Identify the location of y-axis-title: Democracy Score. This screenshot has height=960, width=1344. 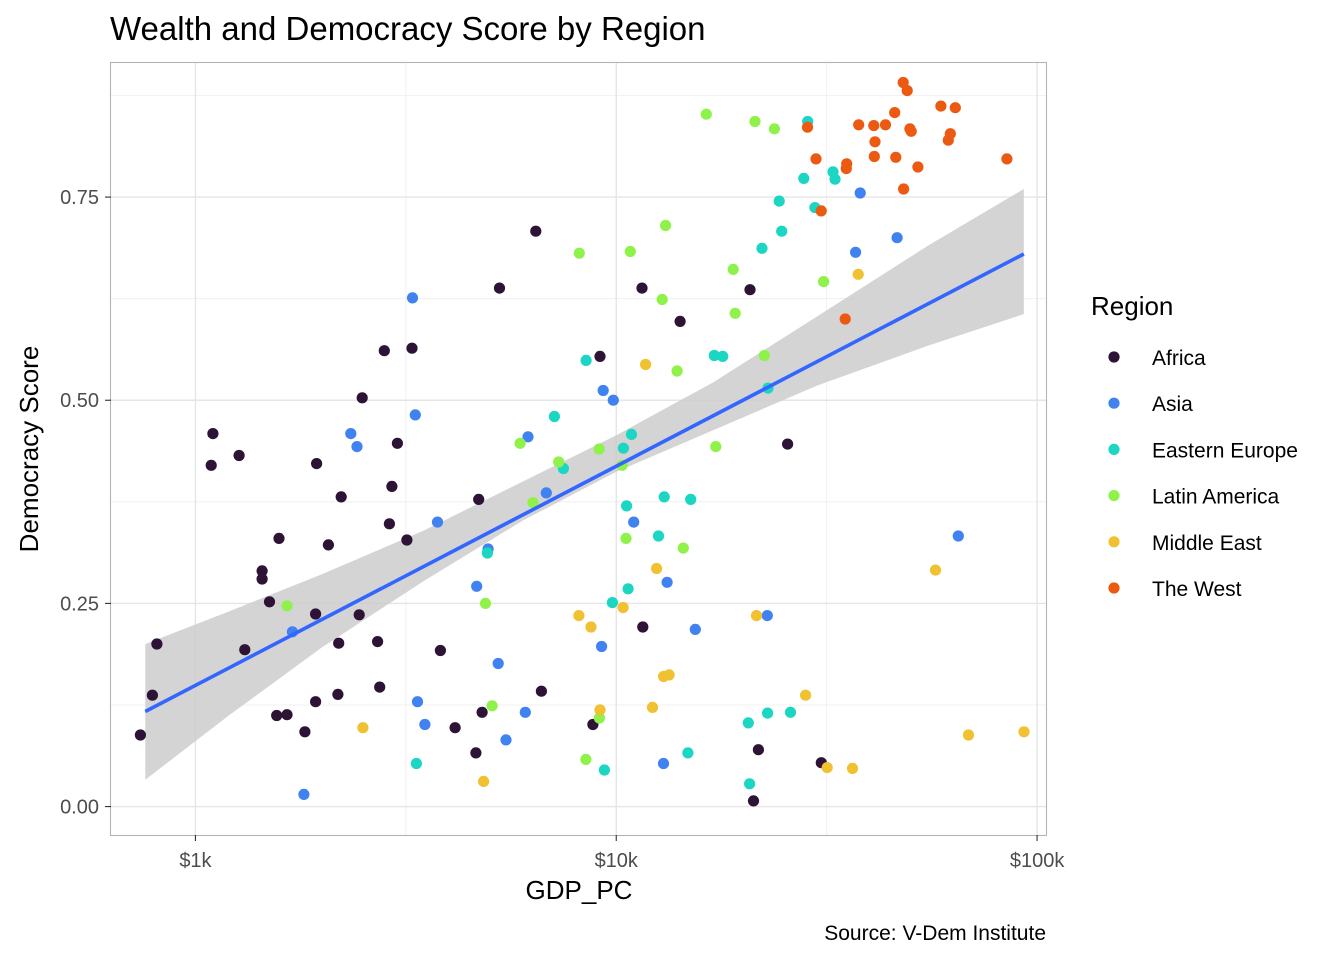
(29, 449).